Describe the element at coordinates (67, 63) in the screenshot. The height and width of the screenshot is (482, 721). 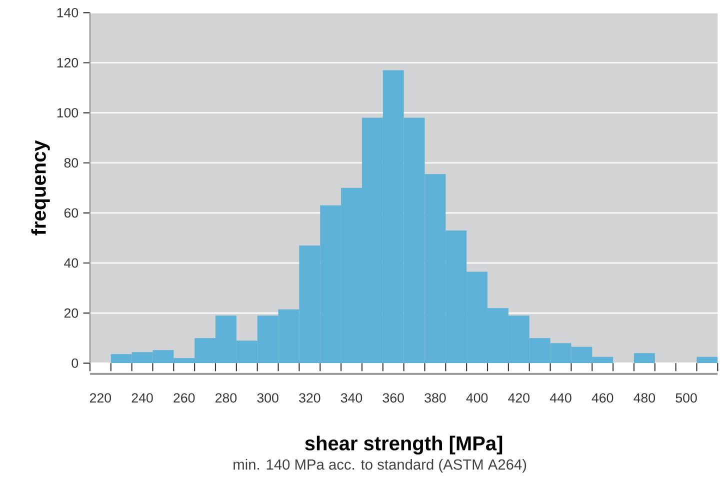
I see `y-tick-label: 120` at that location.